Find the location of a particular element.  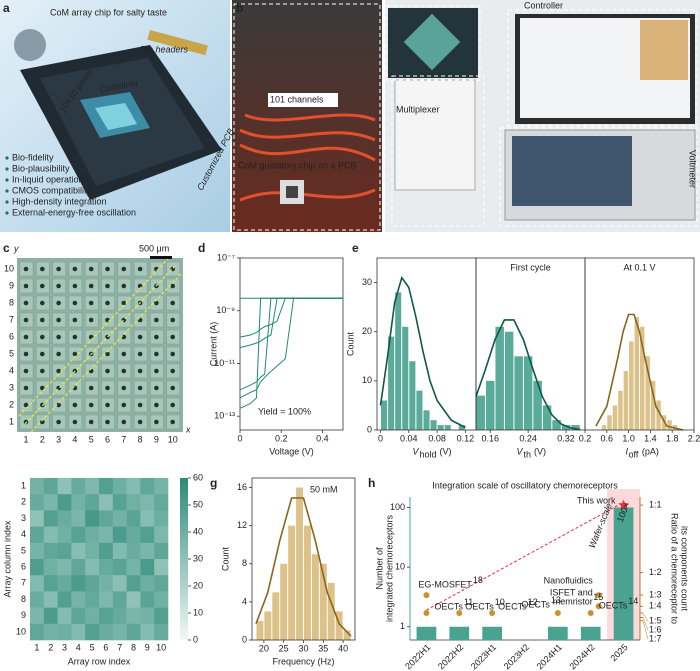

y-axis-label: Count is located at coordinates (350, 344).